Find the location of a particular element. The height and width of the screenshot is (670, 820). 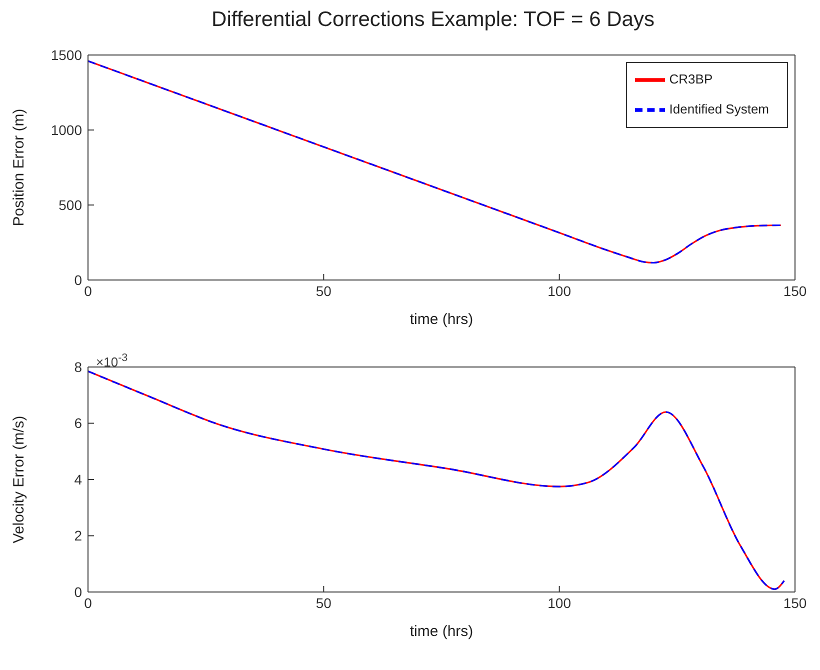

y-axis-title: Position Error (m) is located at coordinates (19, 167).